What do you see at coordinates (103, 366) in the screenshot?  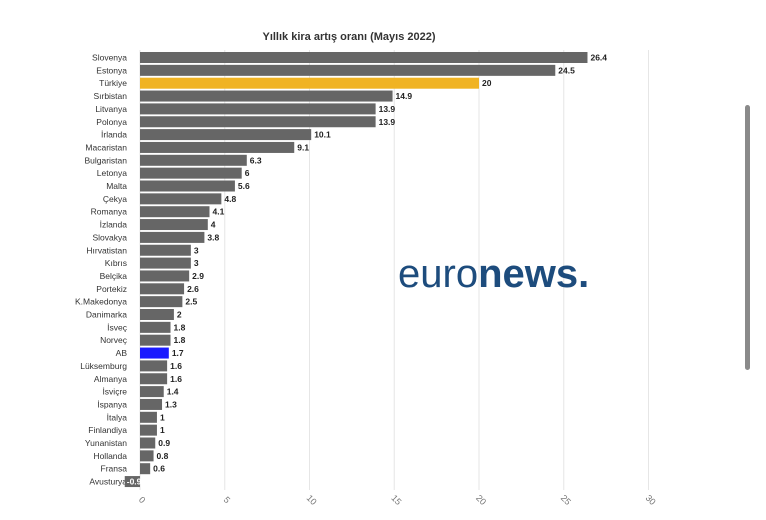 I see `category-label: Lüksemburg` at bounding box center [103, 366].